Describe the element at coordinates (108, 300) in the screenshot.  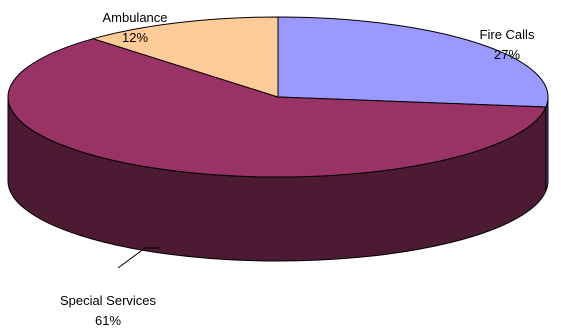
I see `slice-label-special-services: Special Services` at that location.